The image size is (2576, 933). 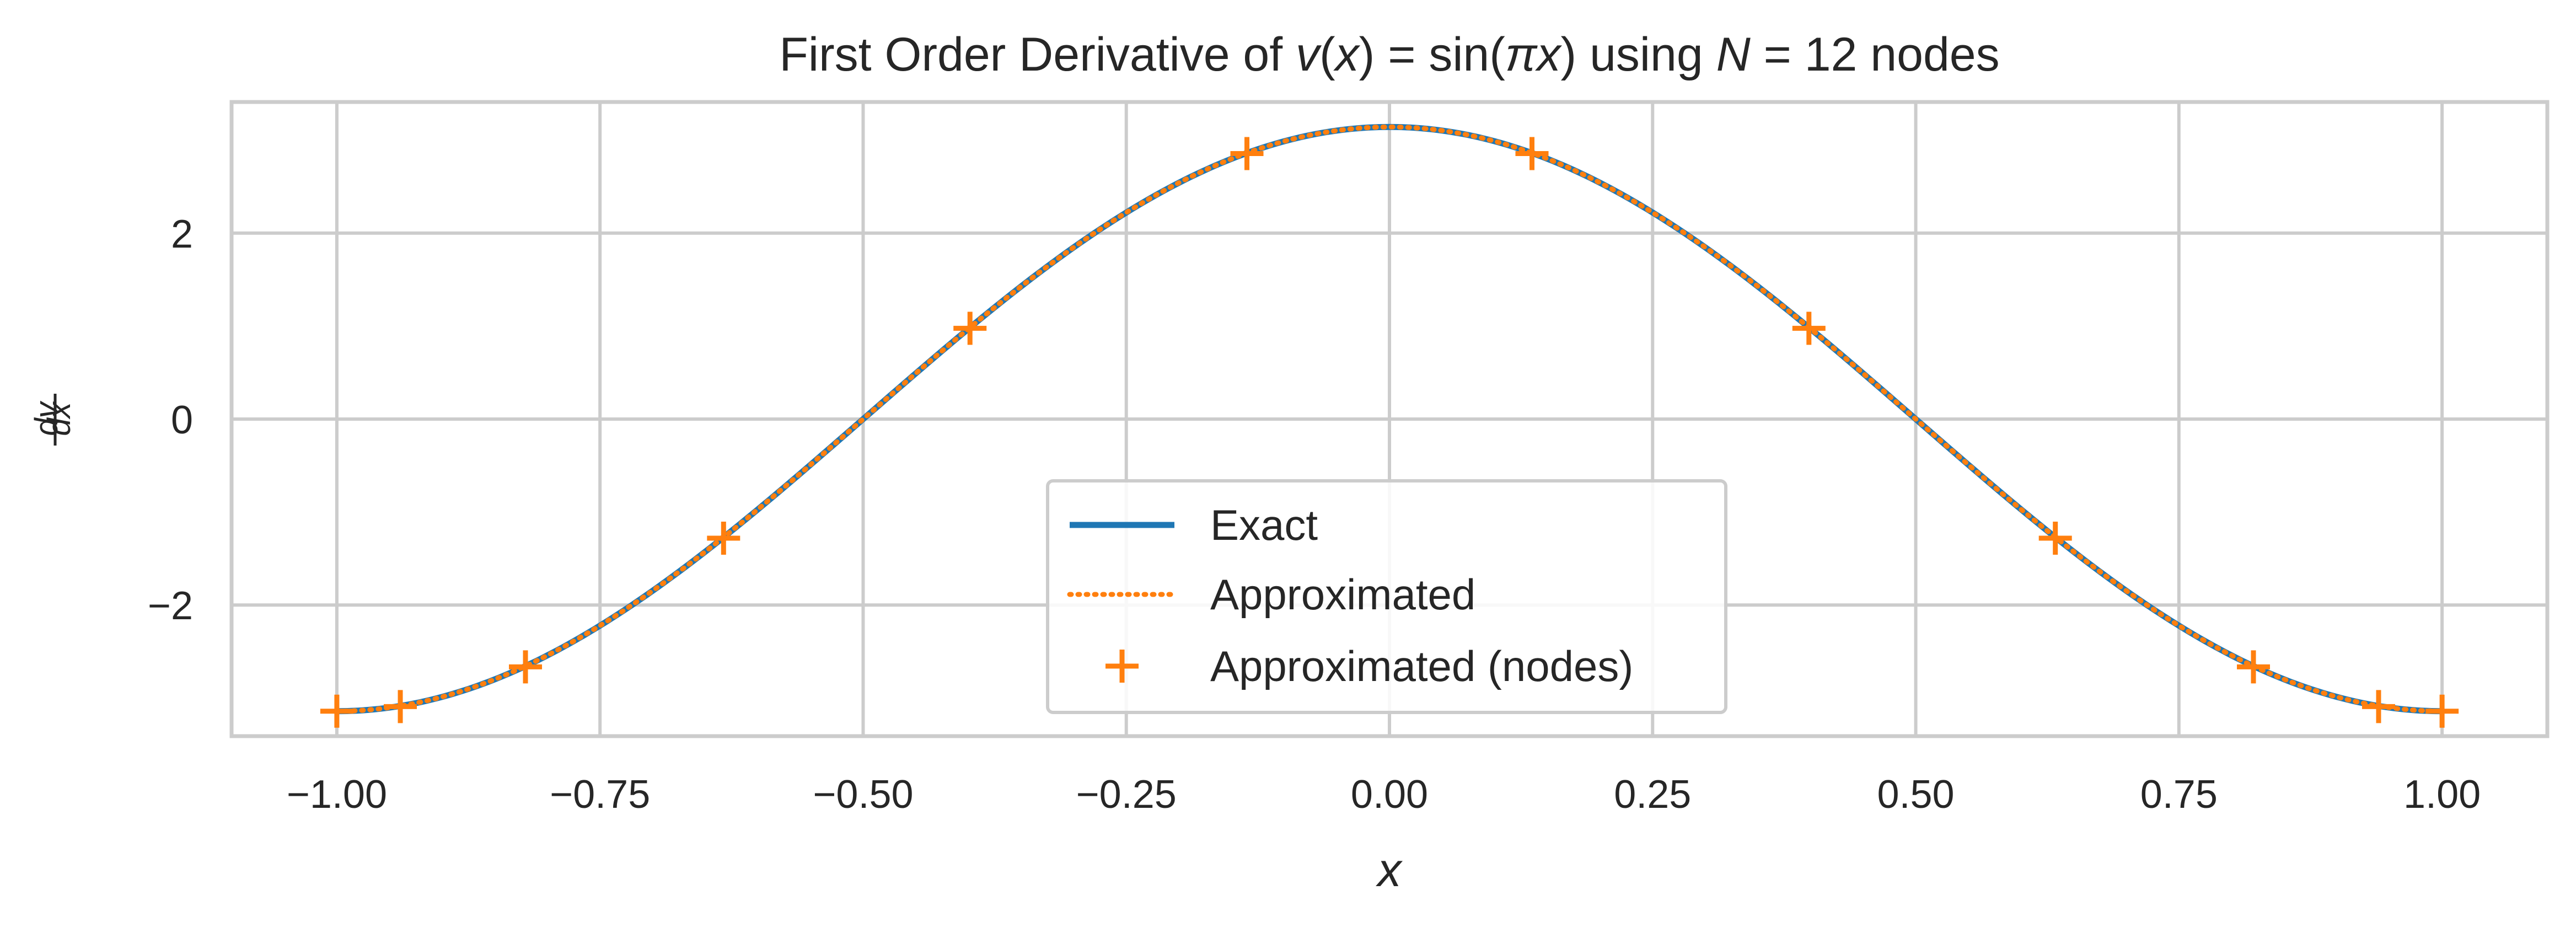 I want to click on y-axis-label-numerator: dv, so click(x=47, y=418).